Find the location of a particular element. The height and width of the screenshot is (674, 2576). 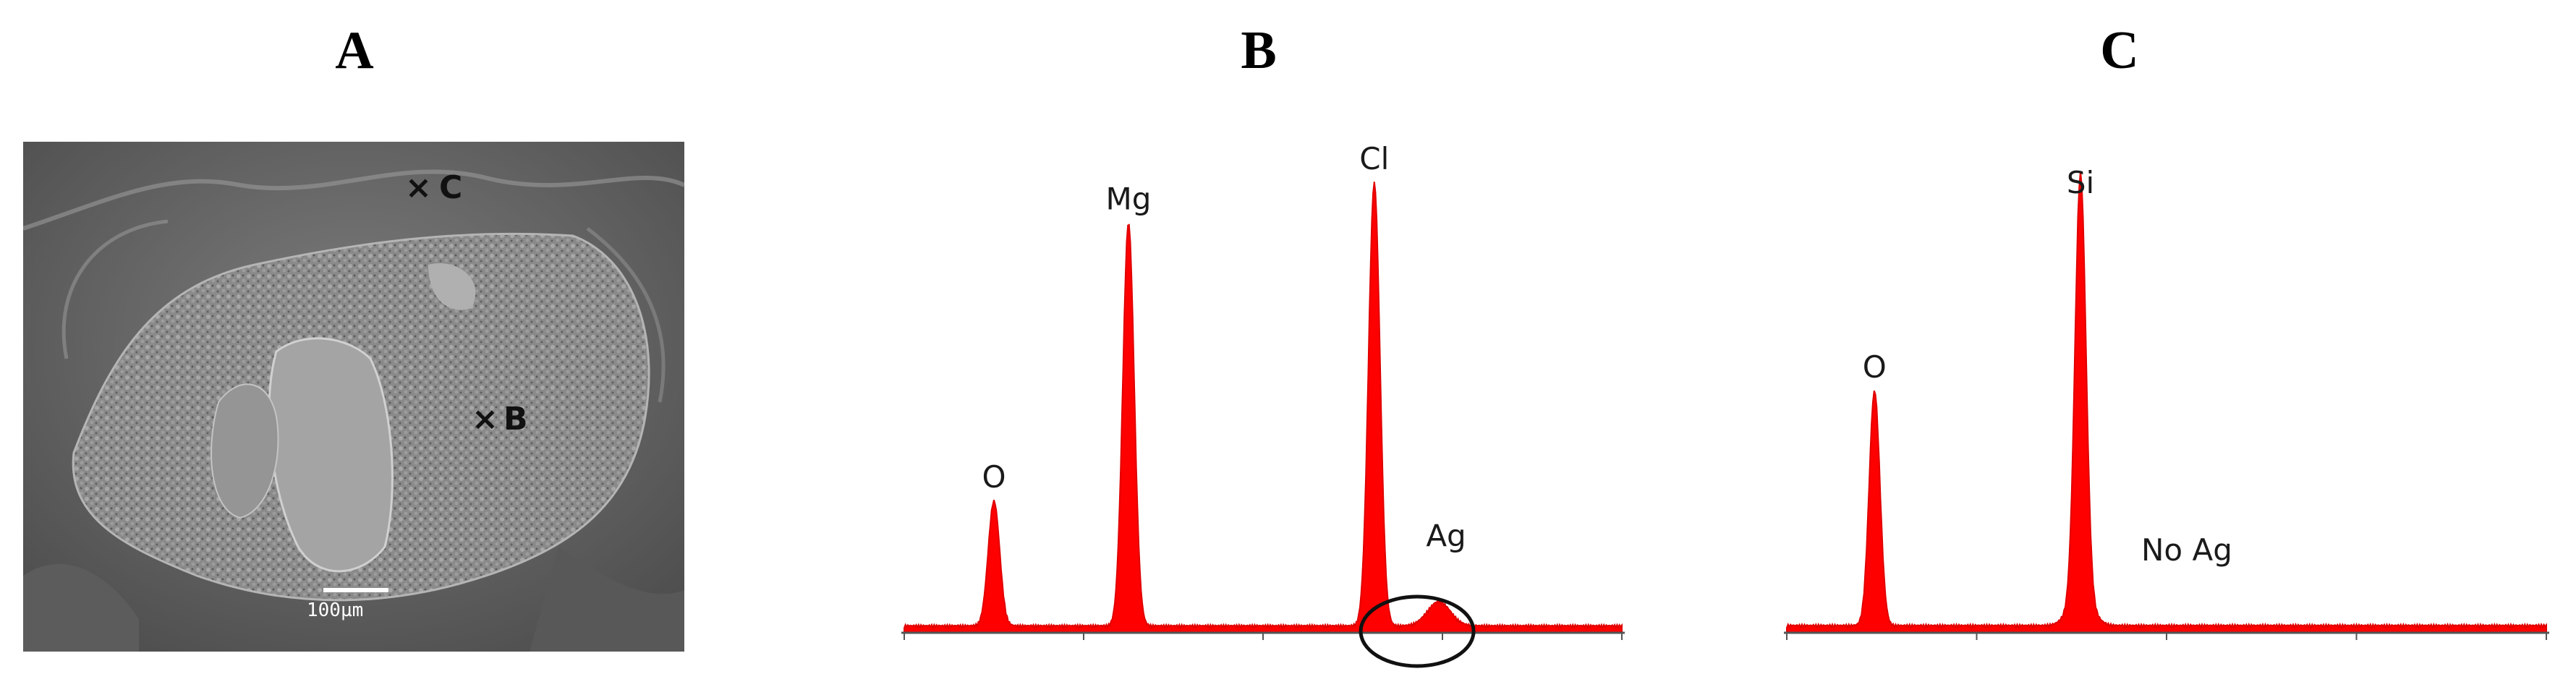

panel-label-a: A is located at coordinates (354, 50).